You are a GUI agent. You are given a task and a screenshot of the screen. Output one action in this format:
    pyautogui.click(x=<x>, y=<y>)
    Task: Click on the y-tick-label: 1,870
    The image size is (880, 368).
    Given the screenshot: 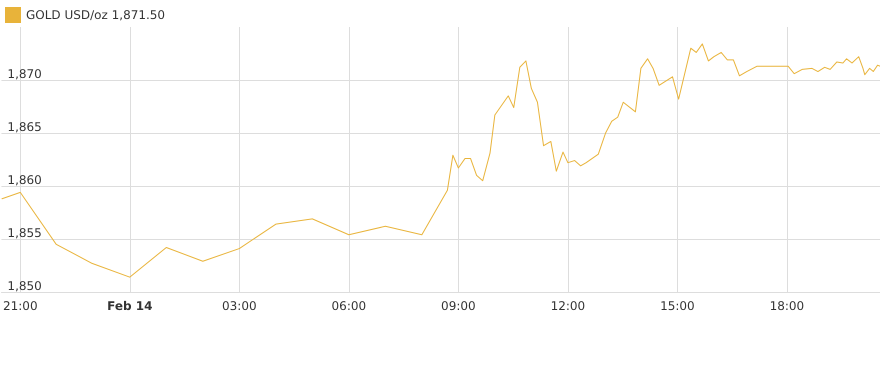 What is the action you would take?
    pyautogui.click(x=24, y=74)
    